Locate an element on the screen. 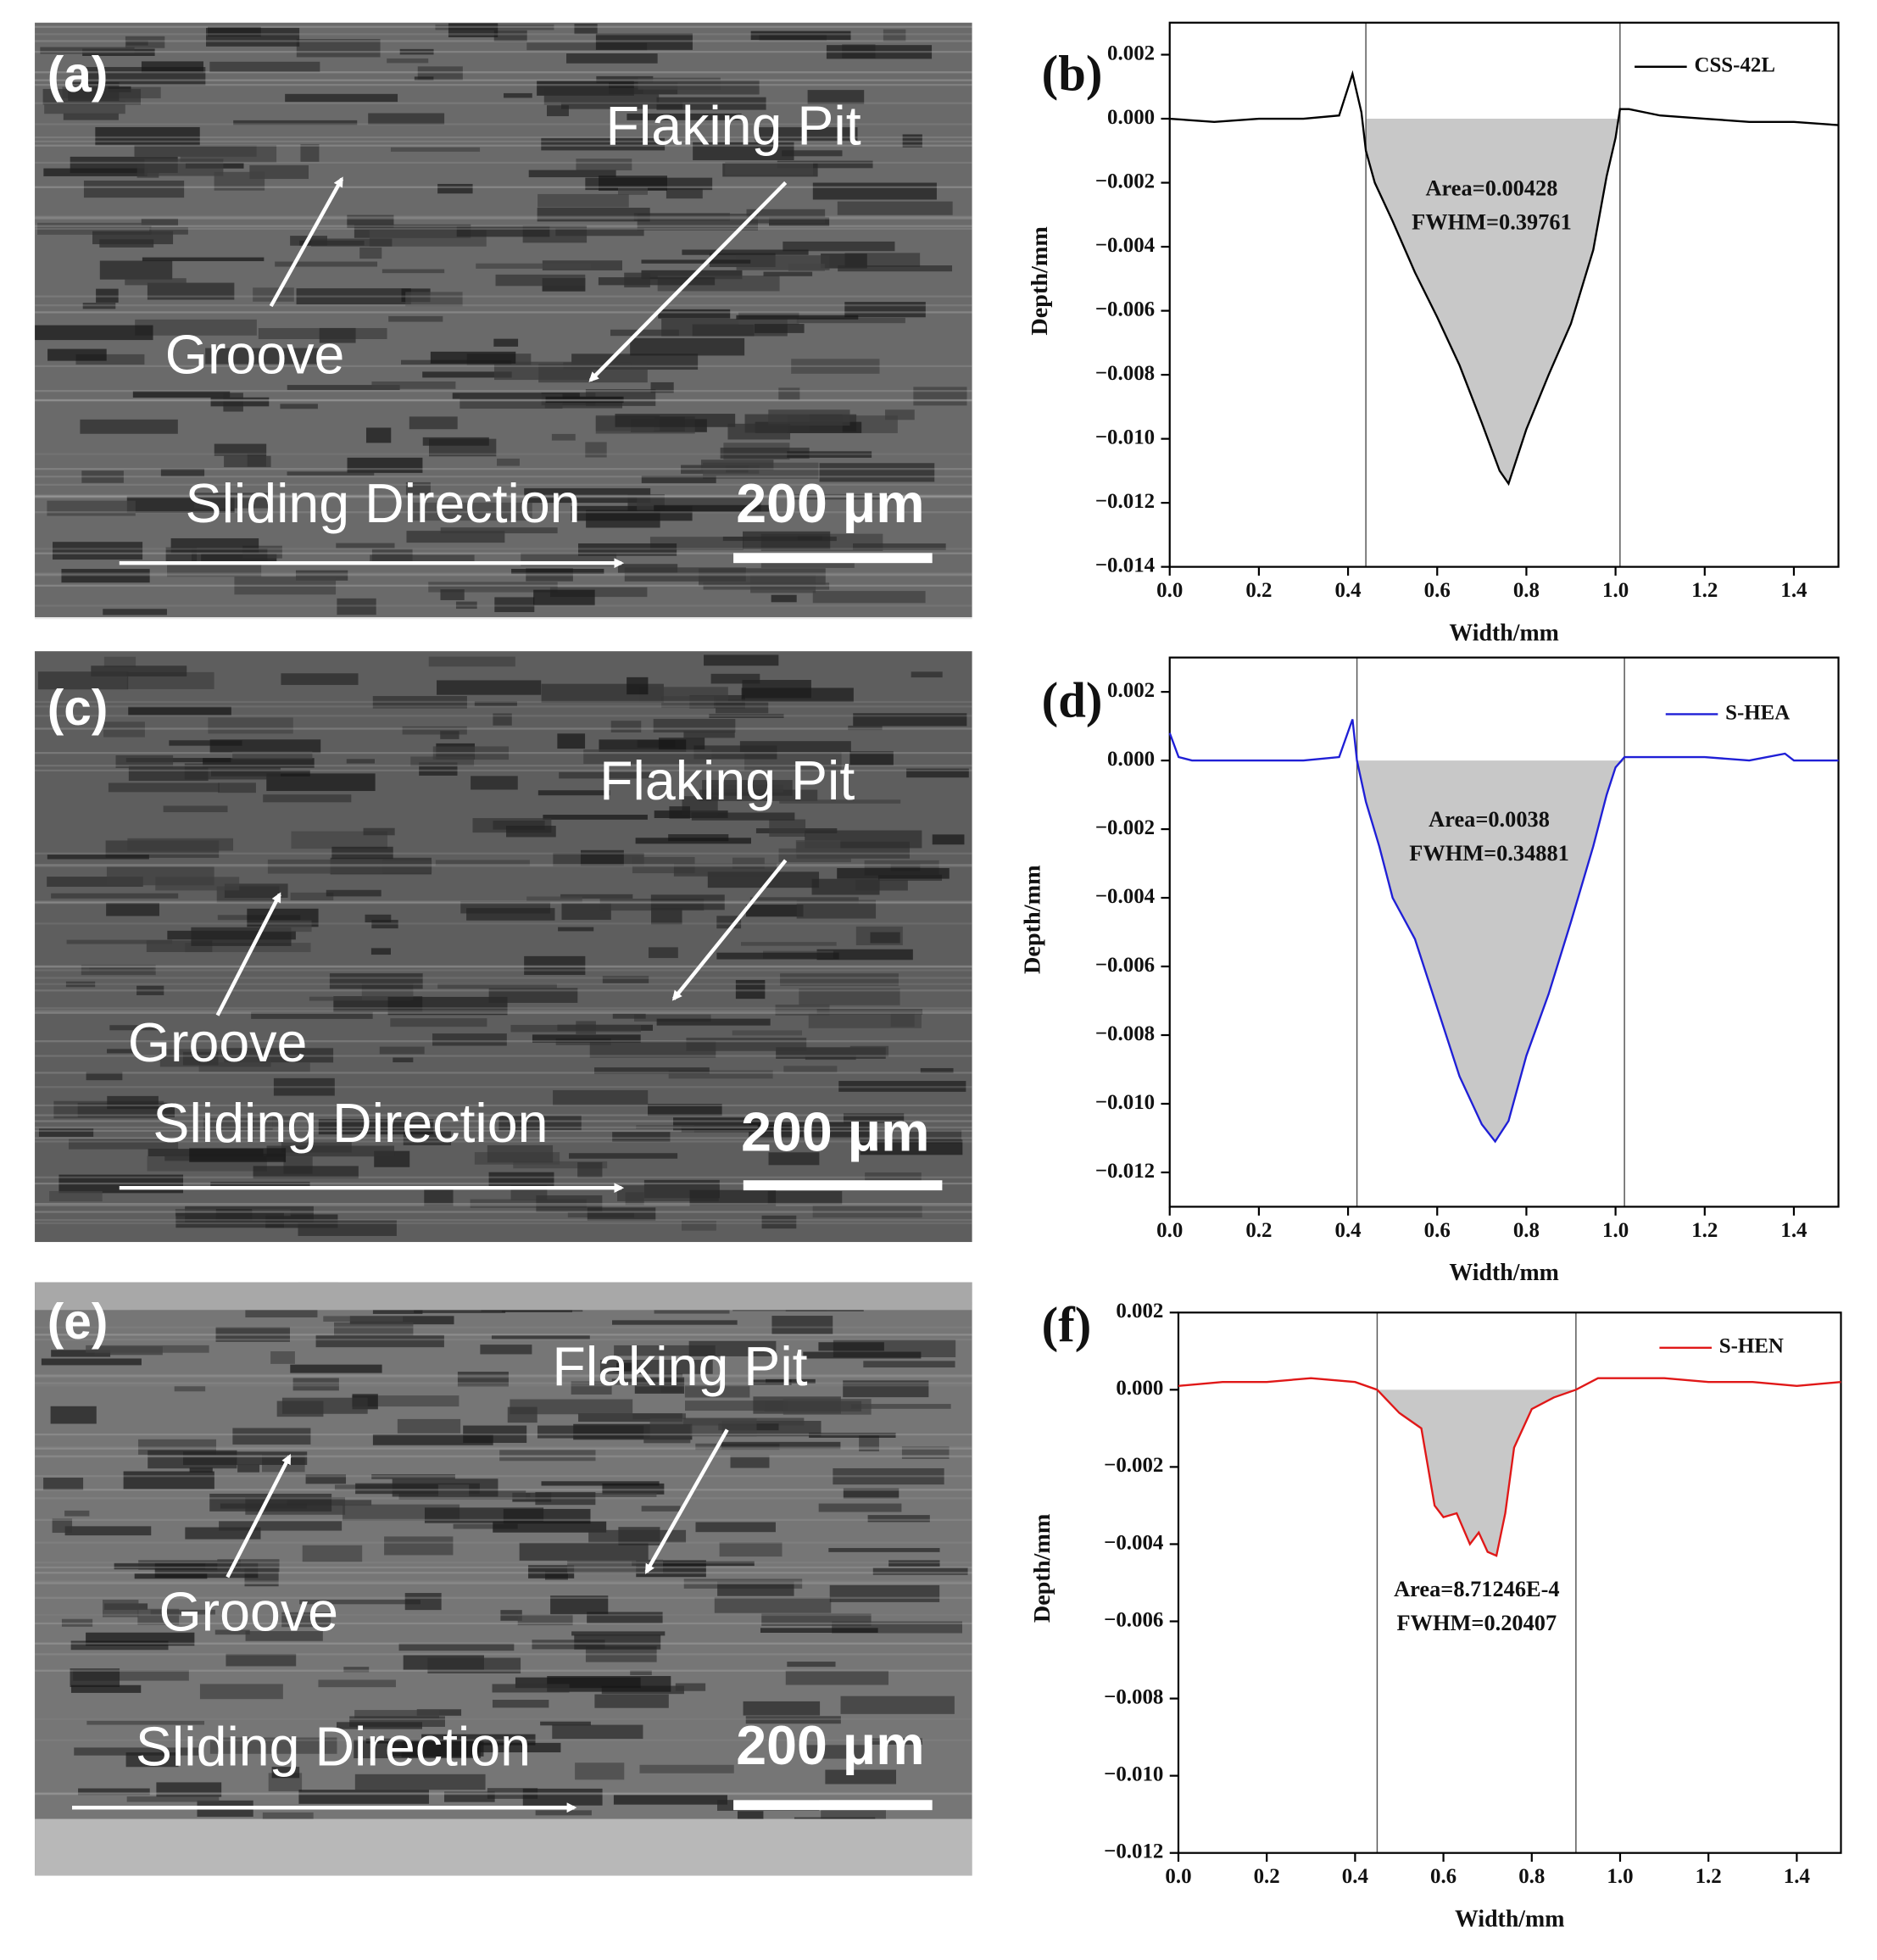 The height and width of the screenshot is (1960, 1877). sliding-label: Sliding Direction is located at coordinates (350, 1123).